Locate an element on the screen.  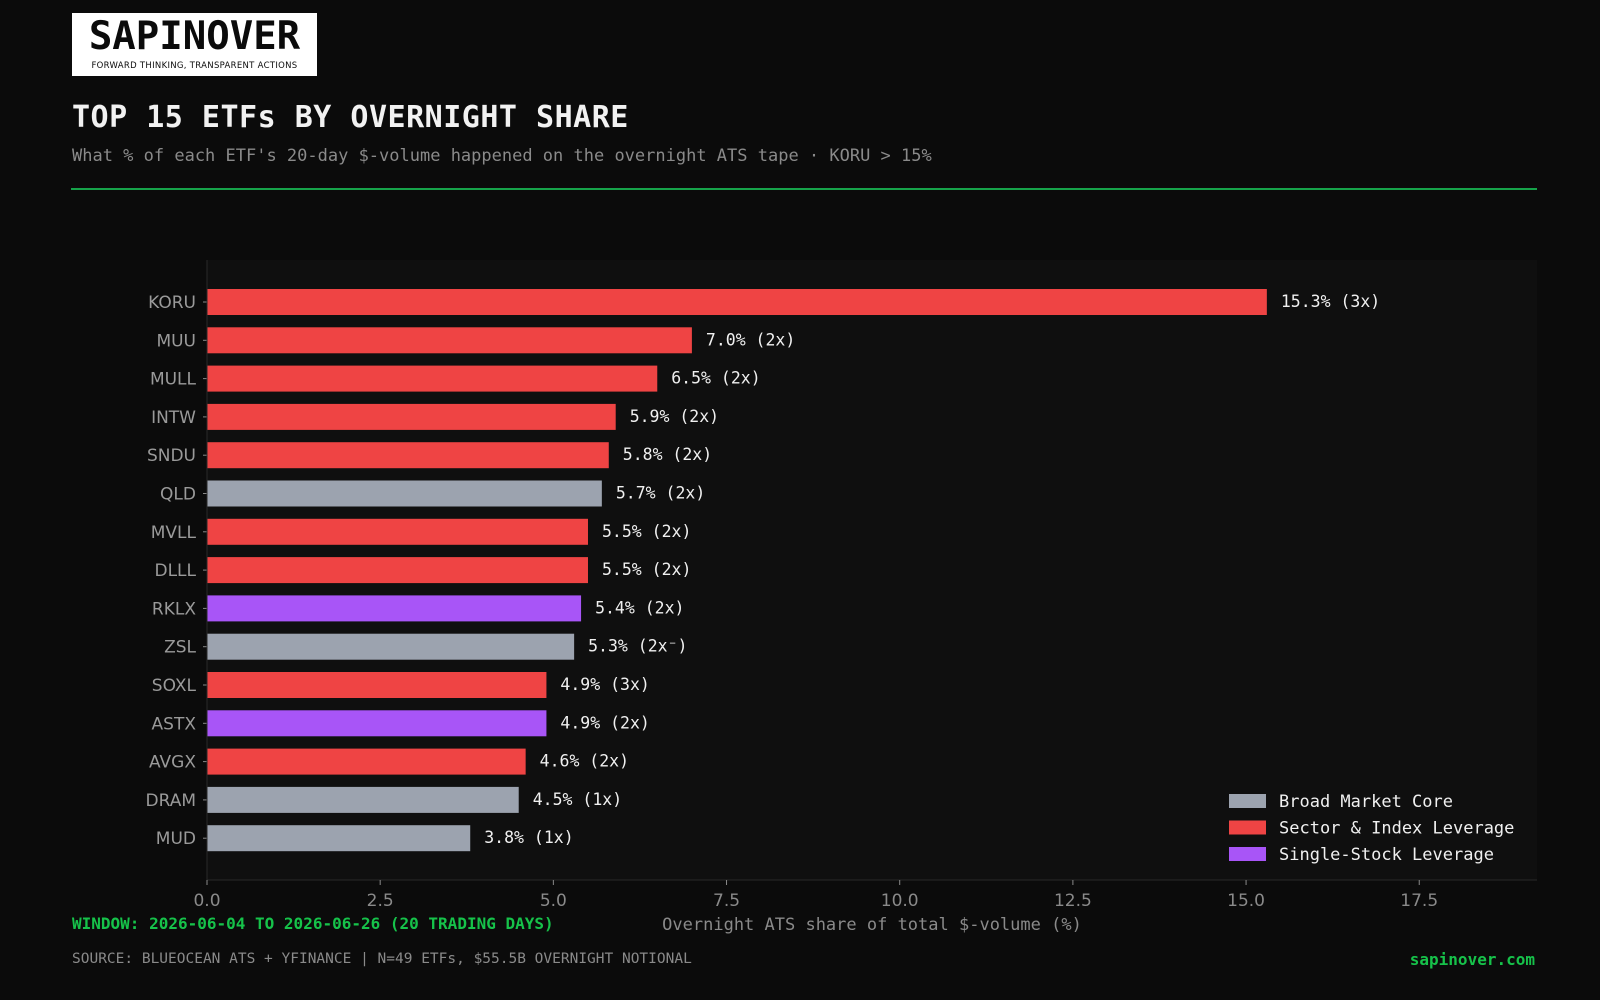
ytick-label-dram: DRAM is located at coordinates (170, 801).